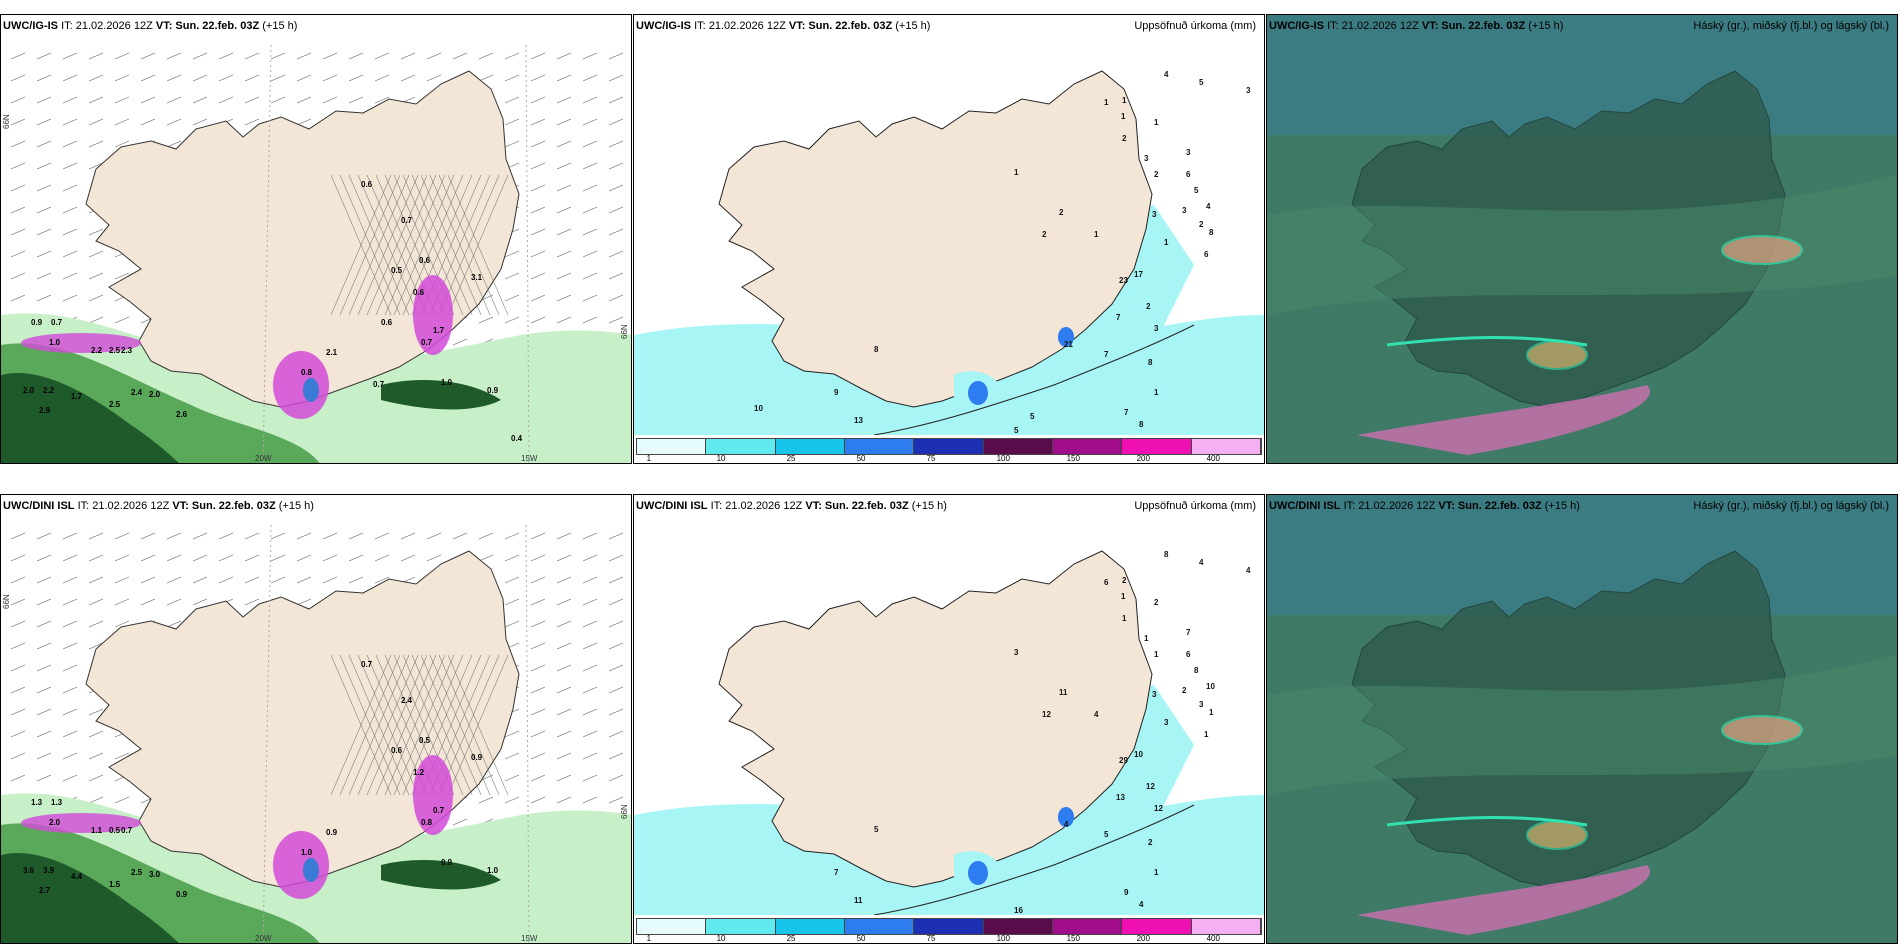 The height and width of the screenshot is (950, 1900). What do you see at coordinates (858, 900) in the screenshot?
I see `precip-value-label: 11` at bounding box center [858, 900].